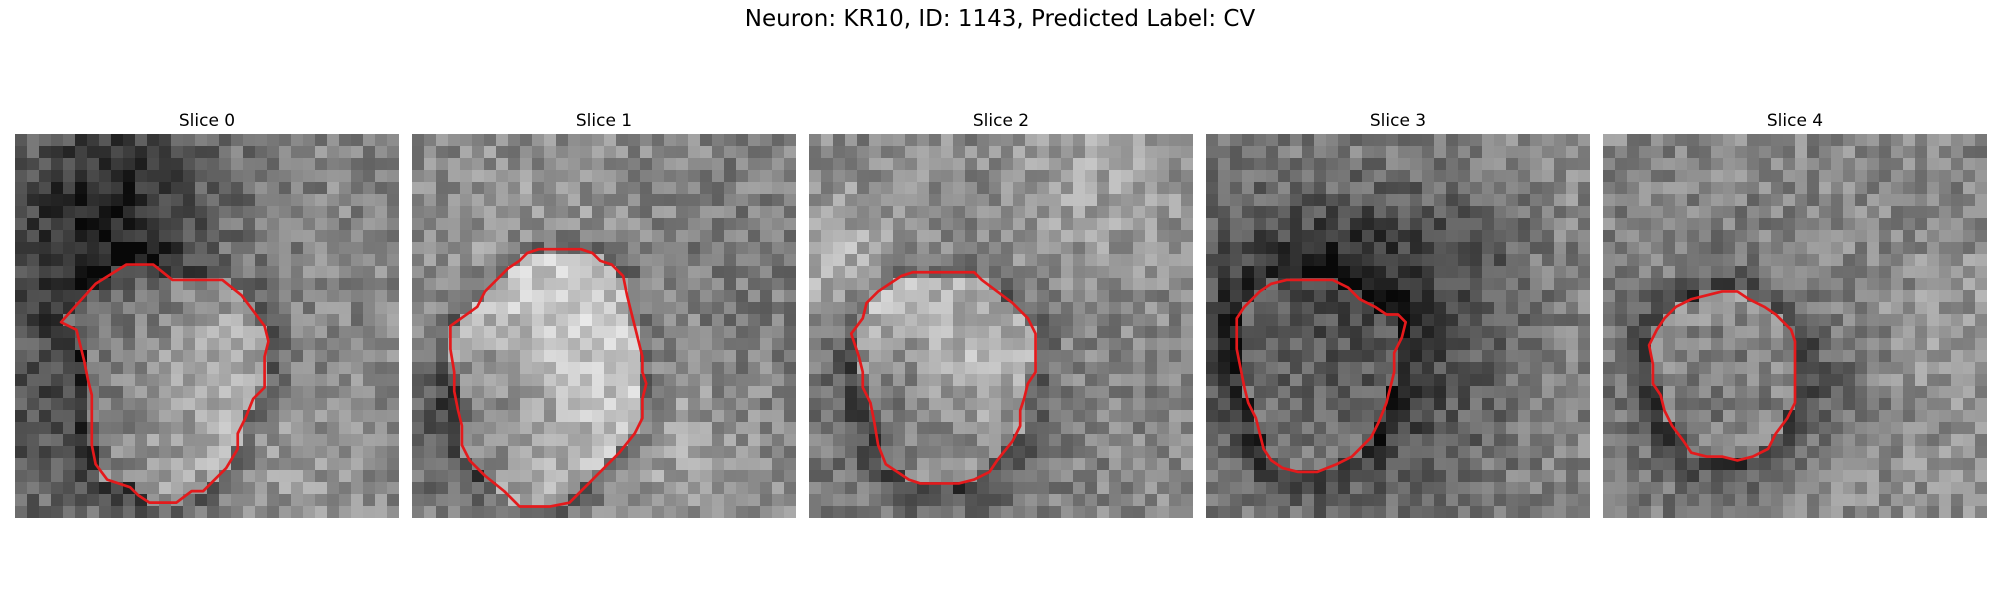 This screenshot has height=600, width=2000. I want to click on slice-title-1: Slice 1, so click(604, 121).